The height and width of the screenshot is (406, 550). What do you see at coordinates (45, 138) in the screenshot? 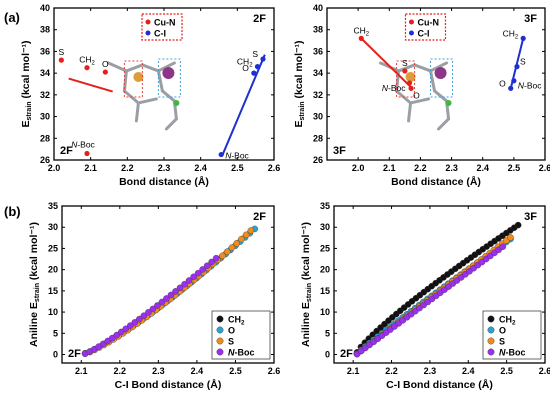
I see `y-tick-label: 28` at bounding box center [45, 138].